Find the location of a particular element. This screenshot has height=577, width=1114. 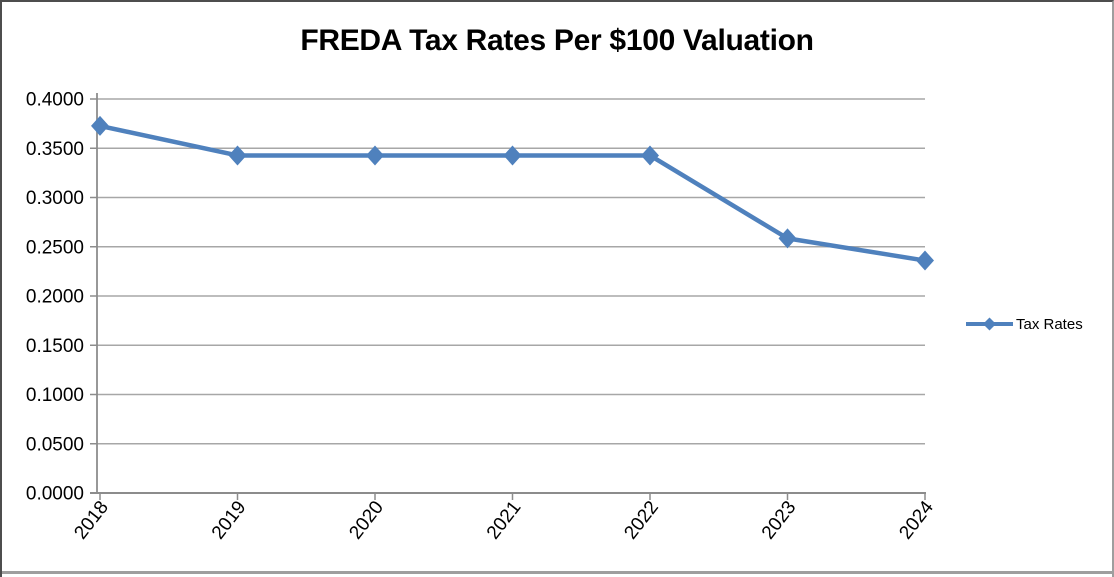

y-tick-label: 0.0500 is located at coordinates (55, 444).